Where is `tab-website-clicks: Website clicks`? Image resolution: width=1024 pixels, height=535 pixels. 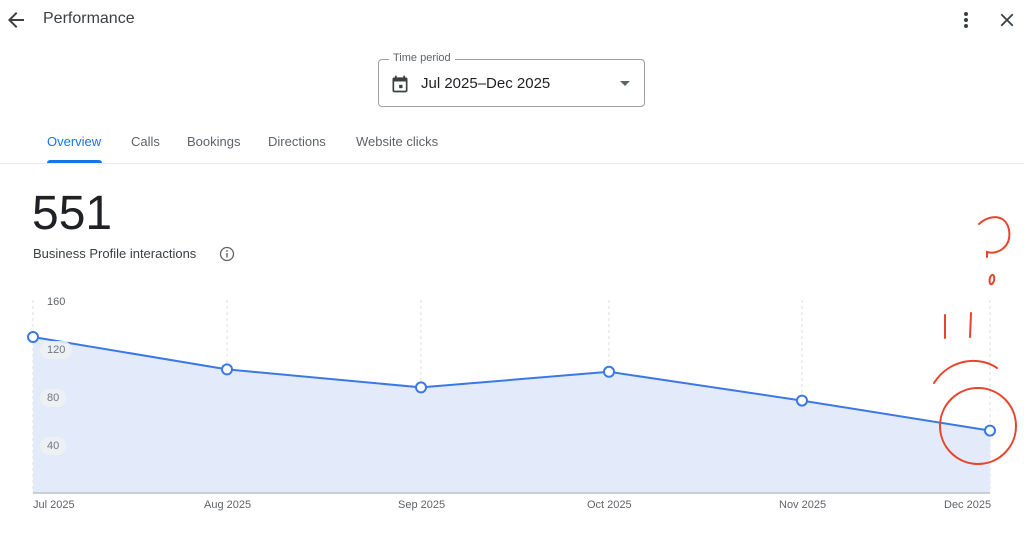 tab-website-clicks: Website clicks is located at coordinates (397, 141).